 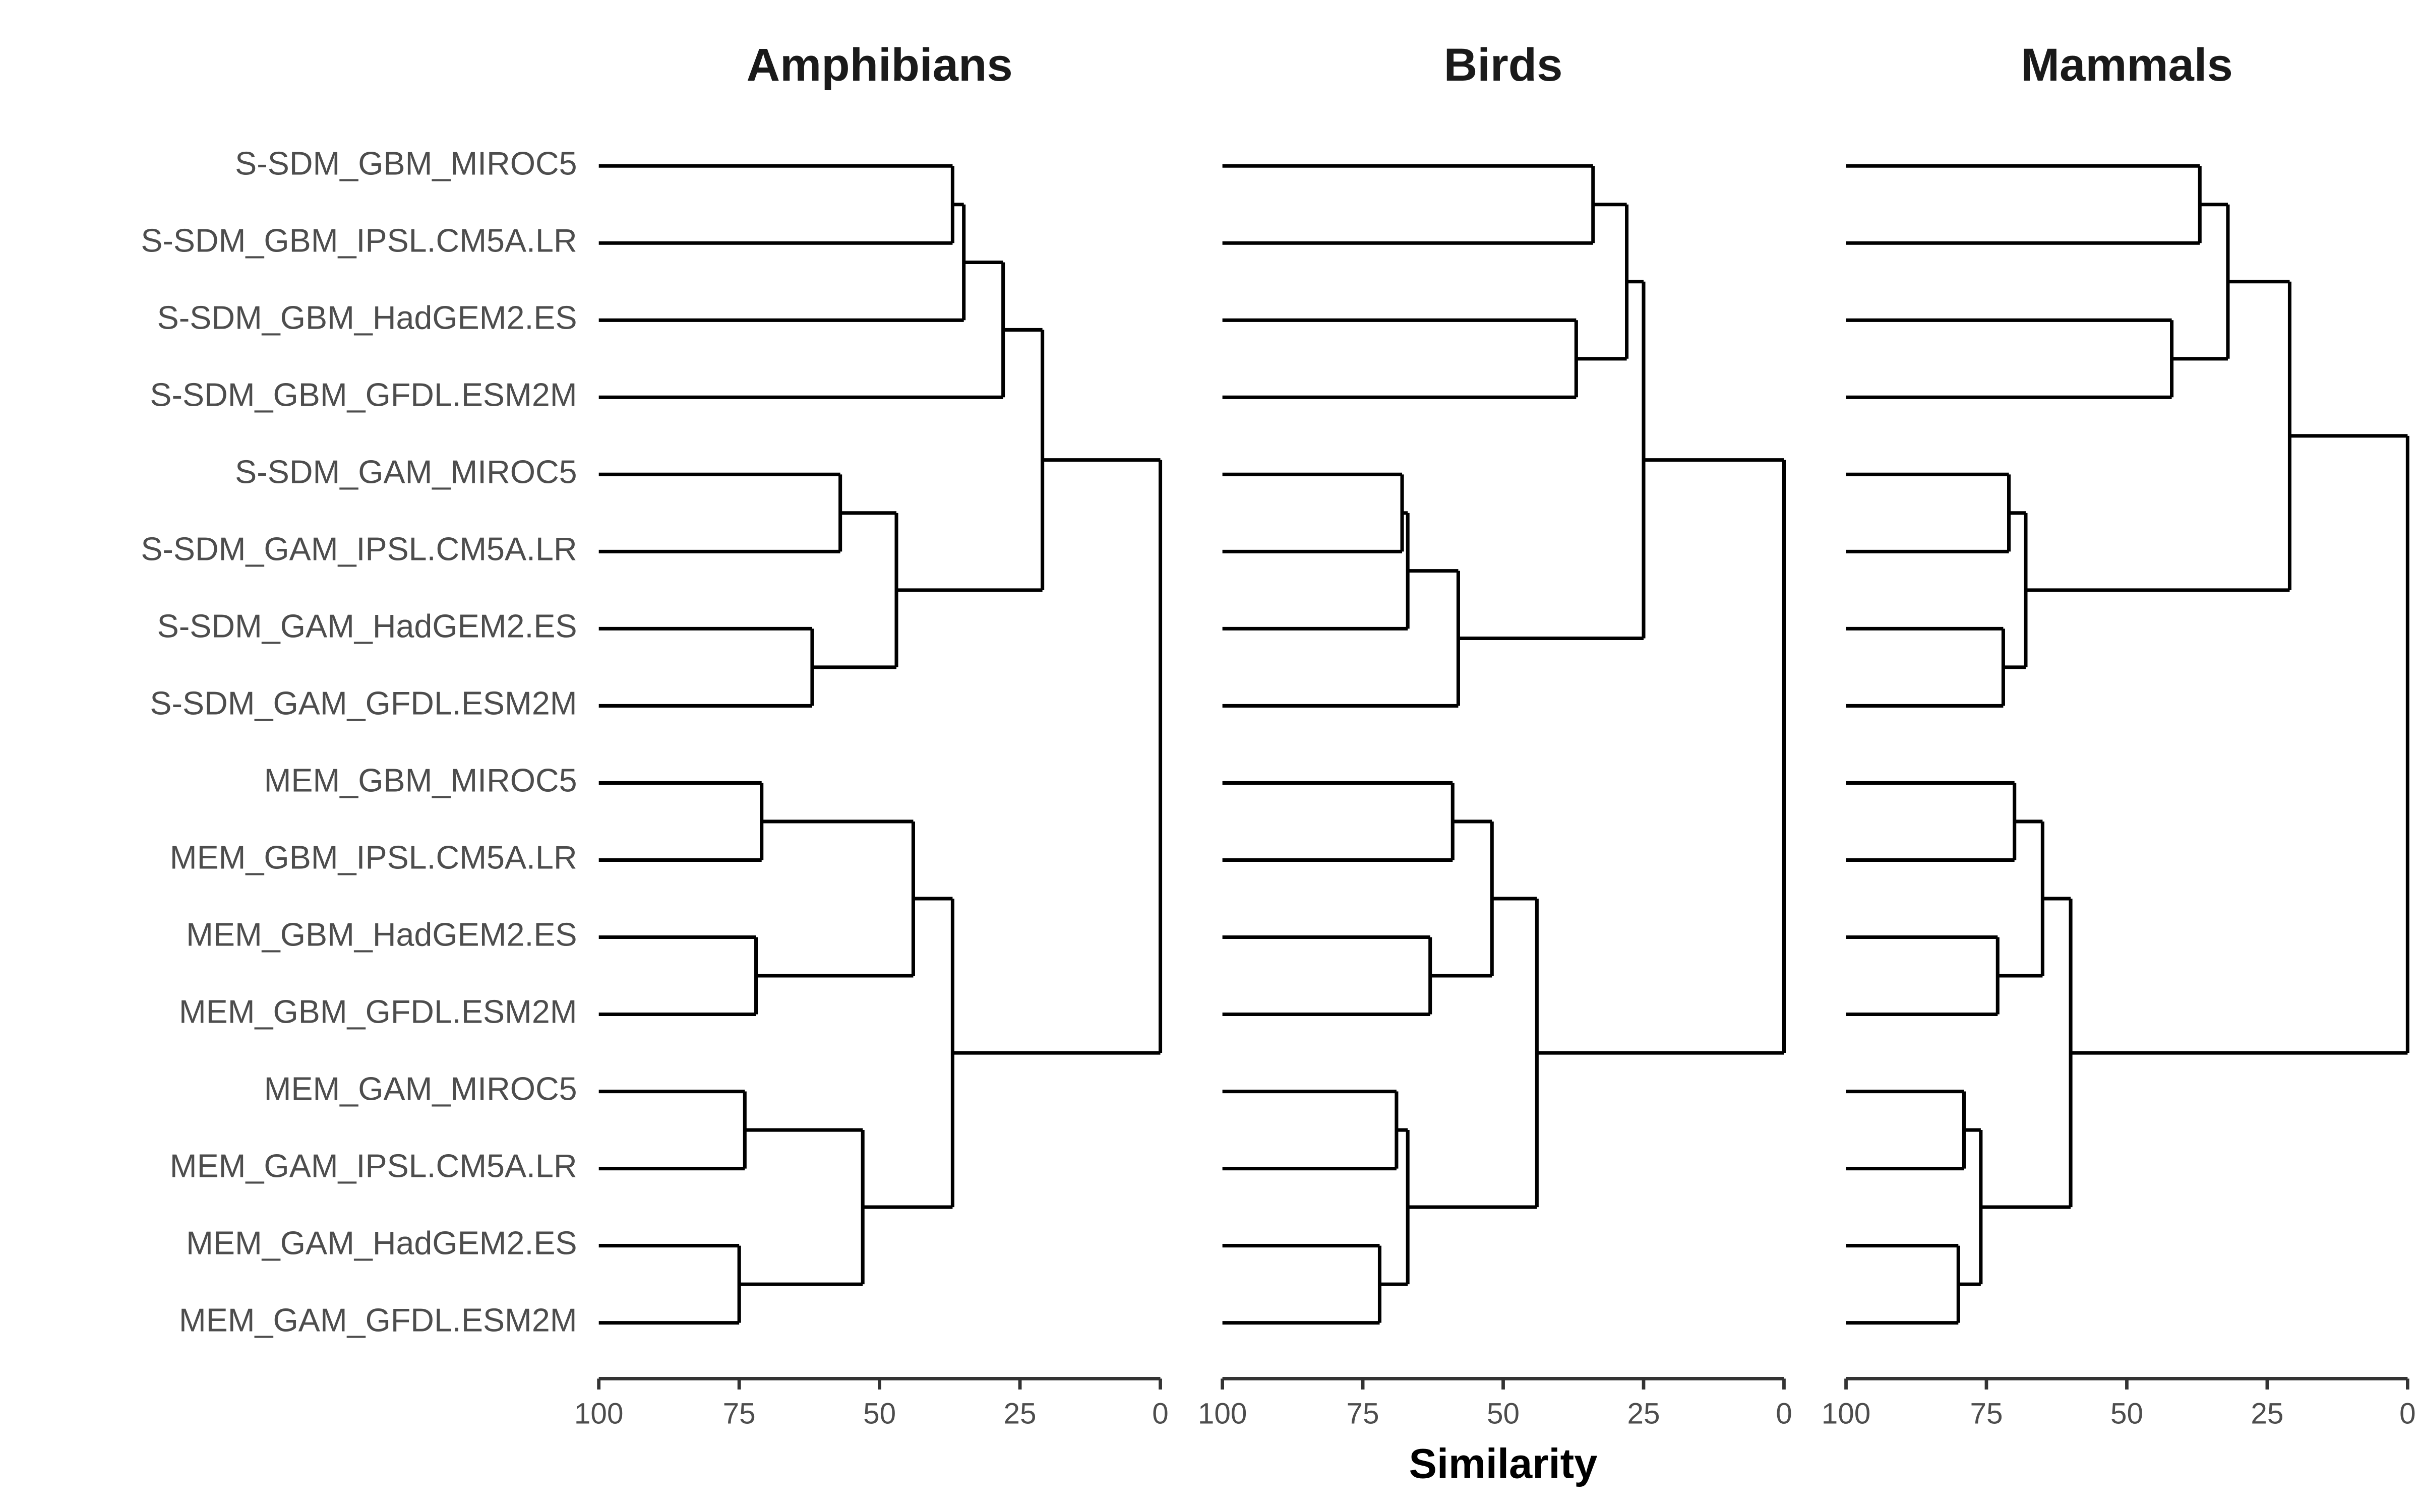 What do you see at coordinates (373, 858) in the screenshot?
I see `leaf-label: MEM_GBM_IPSL.CM5A.LR` at bounding box center [373, 858].